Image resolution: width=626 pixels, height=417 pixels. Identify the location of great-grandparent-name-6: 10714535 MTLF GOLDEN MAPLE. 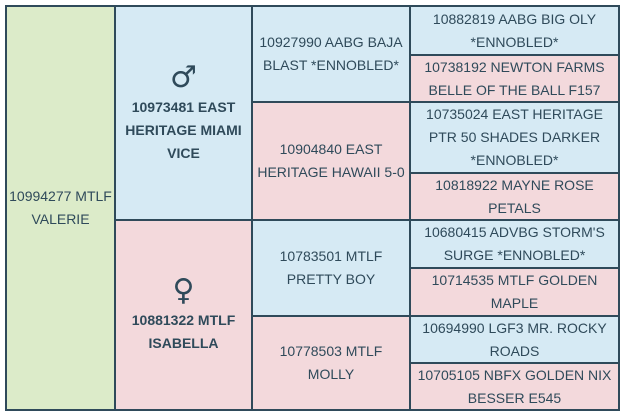
(514, 291).